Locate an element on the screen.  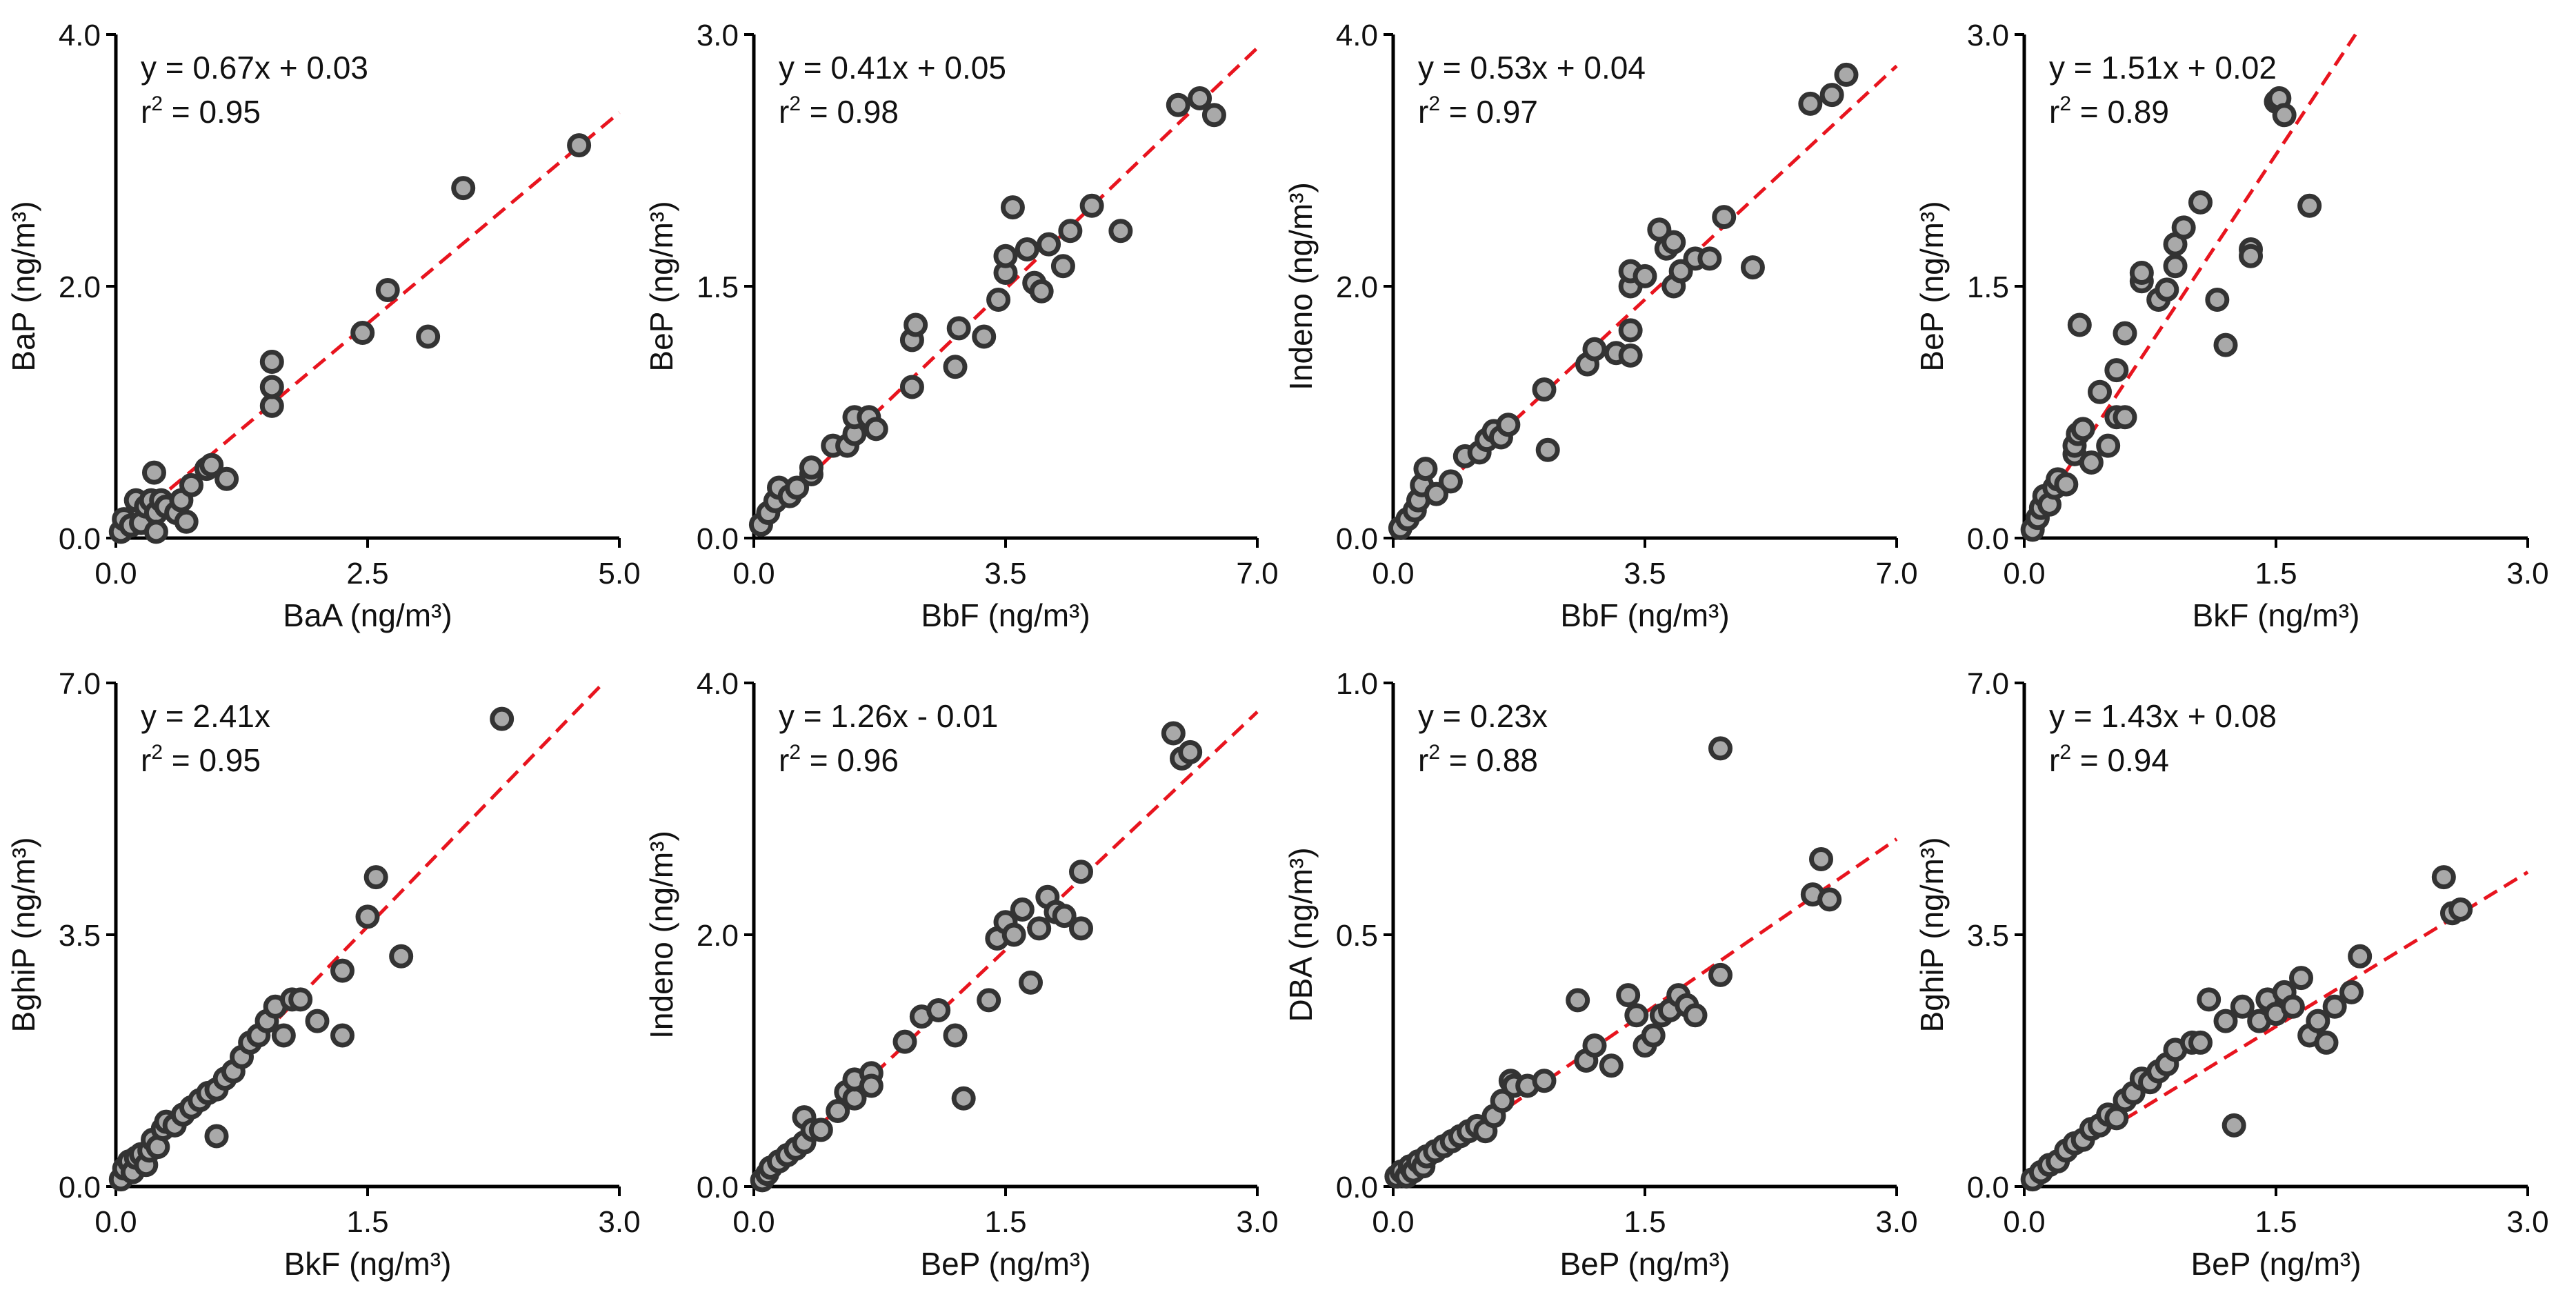
r-squared-value: = 0.89 is located at coordinates (2120, 112).